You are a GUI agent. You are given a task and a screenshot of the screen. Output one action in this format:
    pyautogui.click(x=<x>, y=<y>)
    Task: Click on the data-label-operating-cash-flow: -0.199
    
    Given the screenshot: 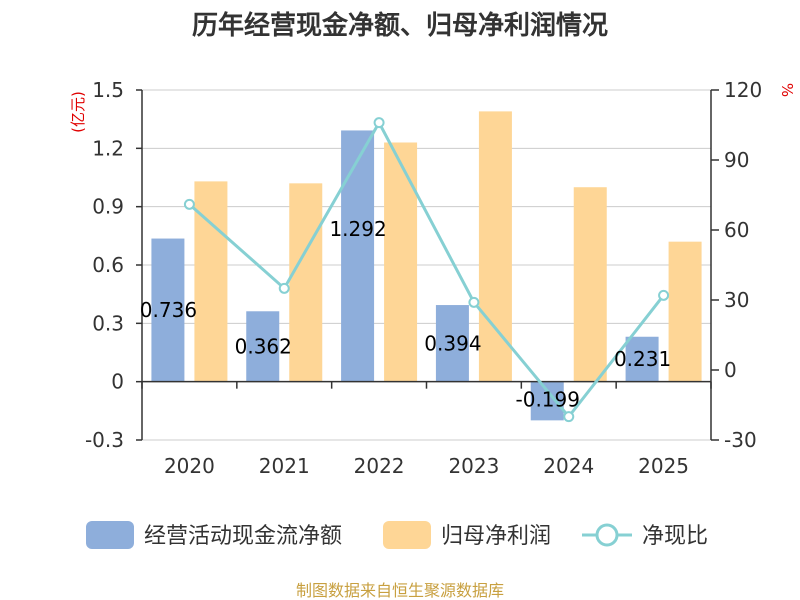 What is the action you would take?
    pyautogui.click(x=548, y=399)
    